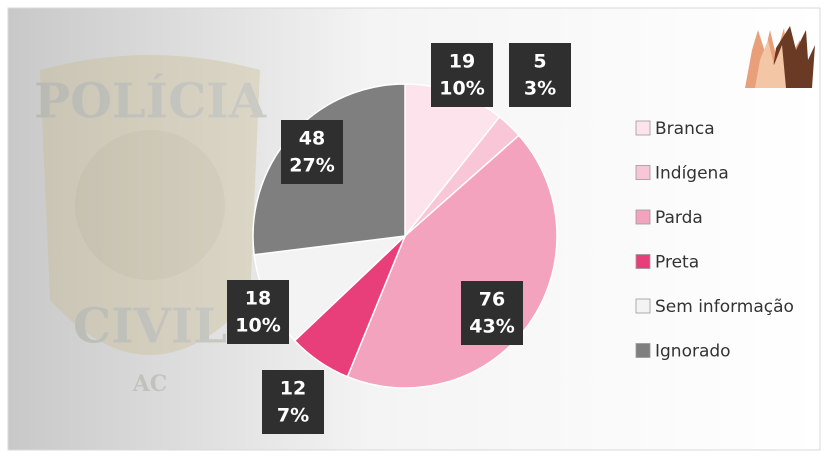  Describe the element at coordinates (677, 263) in the screenshot. I see `legend-label: Preta` at that location.